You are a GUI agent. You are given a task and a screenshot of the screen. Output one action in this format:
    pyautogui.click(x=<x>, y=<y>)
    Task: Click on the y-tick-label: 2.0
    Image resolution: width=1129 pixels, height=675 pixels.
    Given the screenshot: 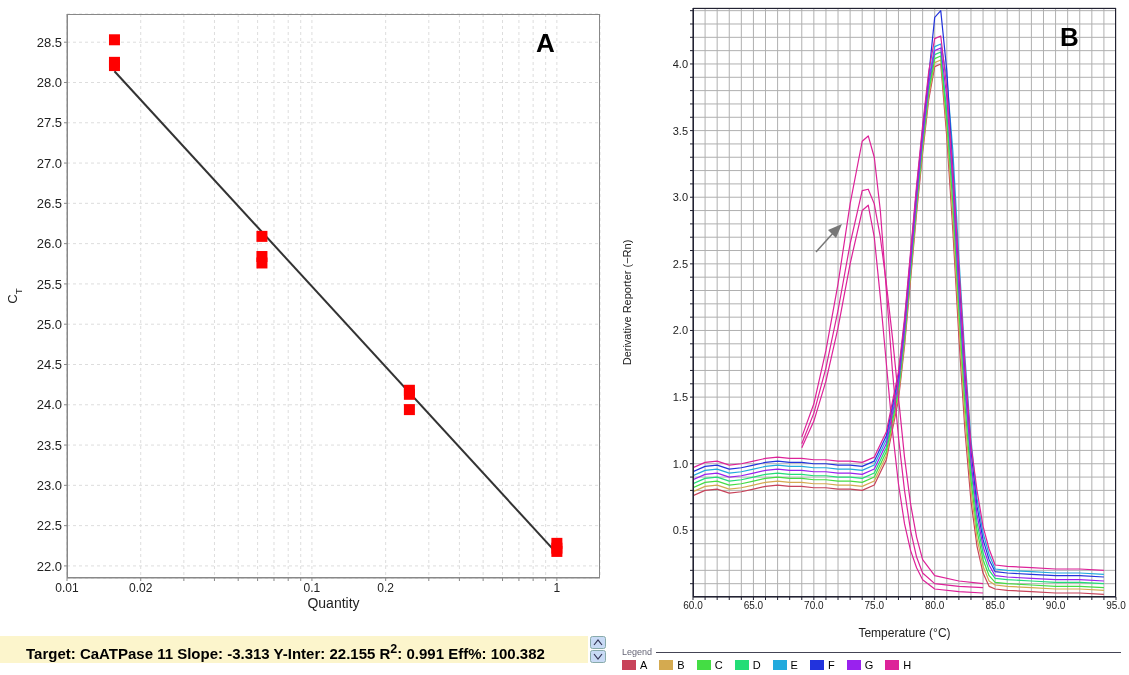 What is the action you would take?
    pyautogui.click(x=680, y=330)
    